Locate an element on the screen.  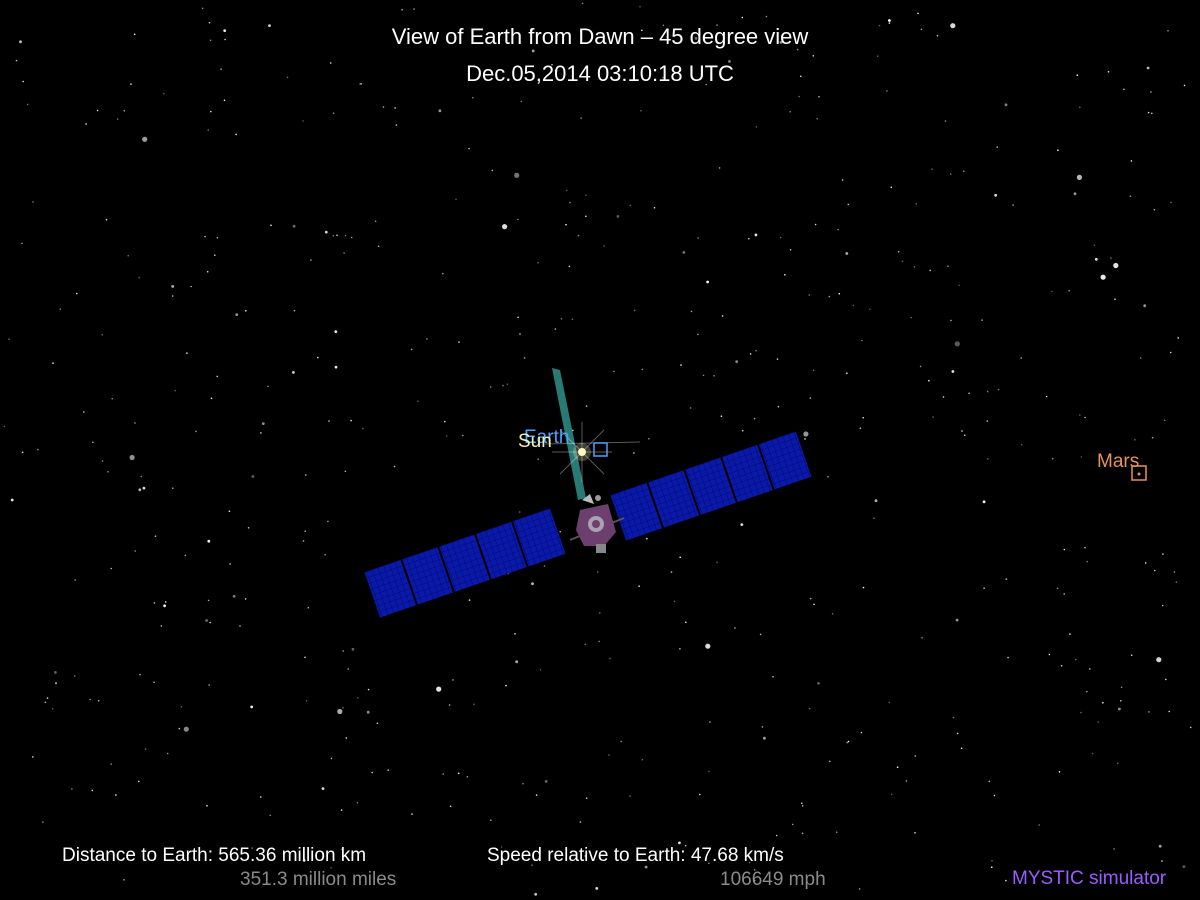
distance-km-readout: Distance to Earth: 565.36 million km is located at coordinates (214, 855).